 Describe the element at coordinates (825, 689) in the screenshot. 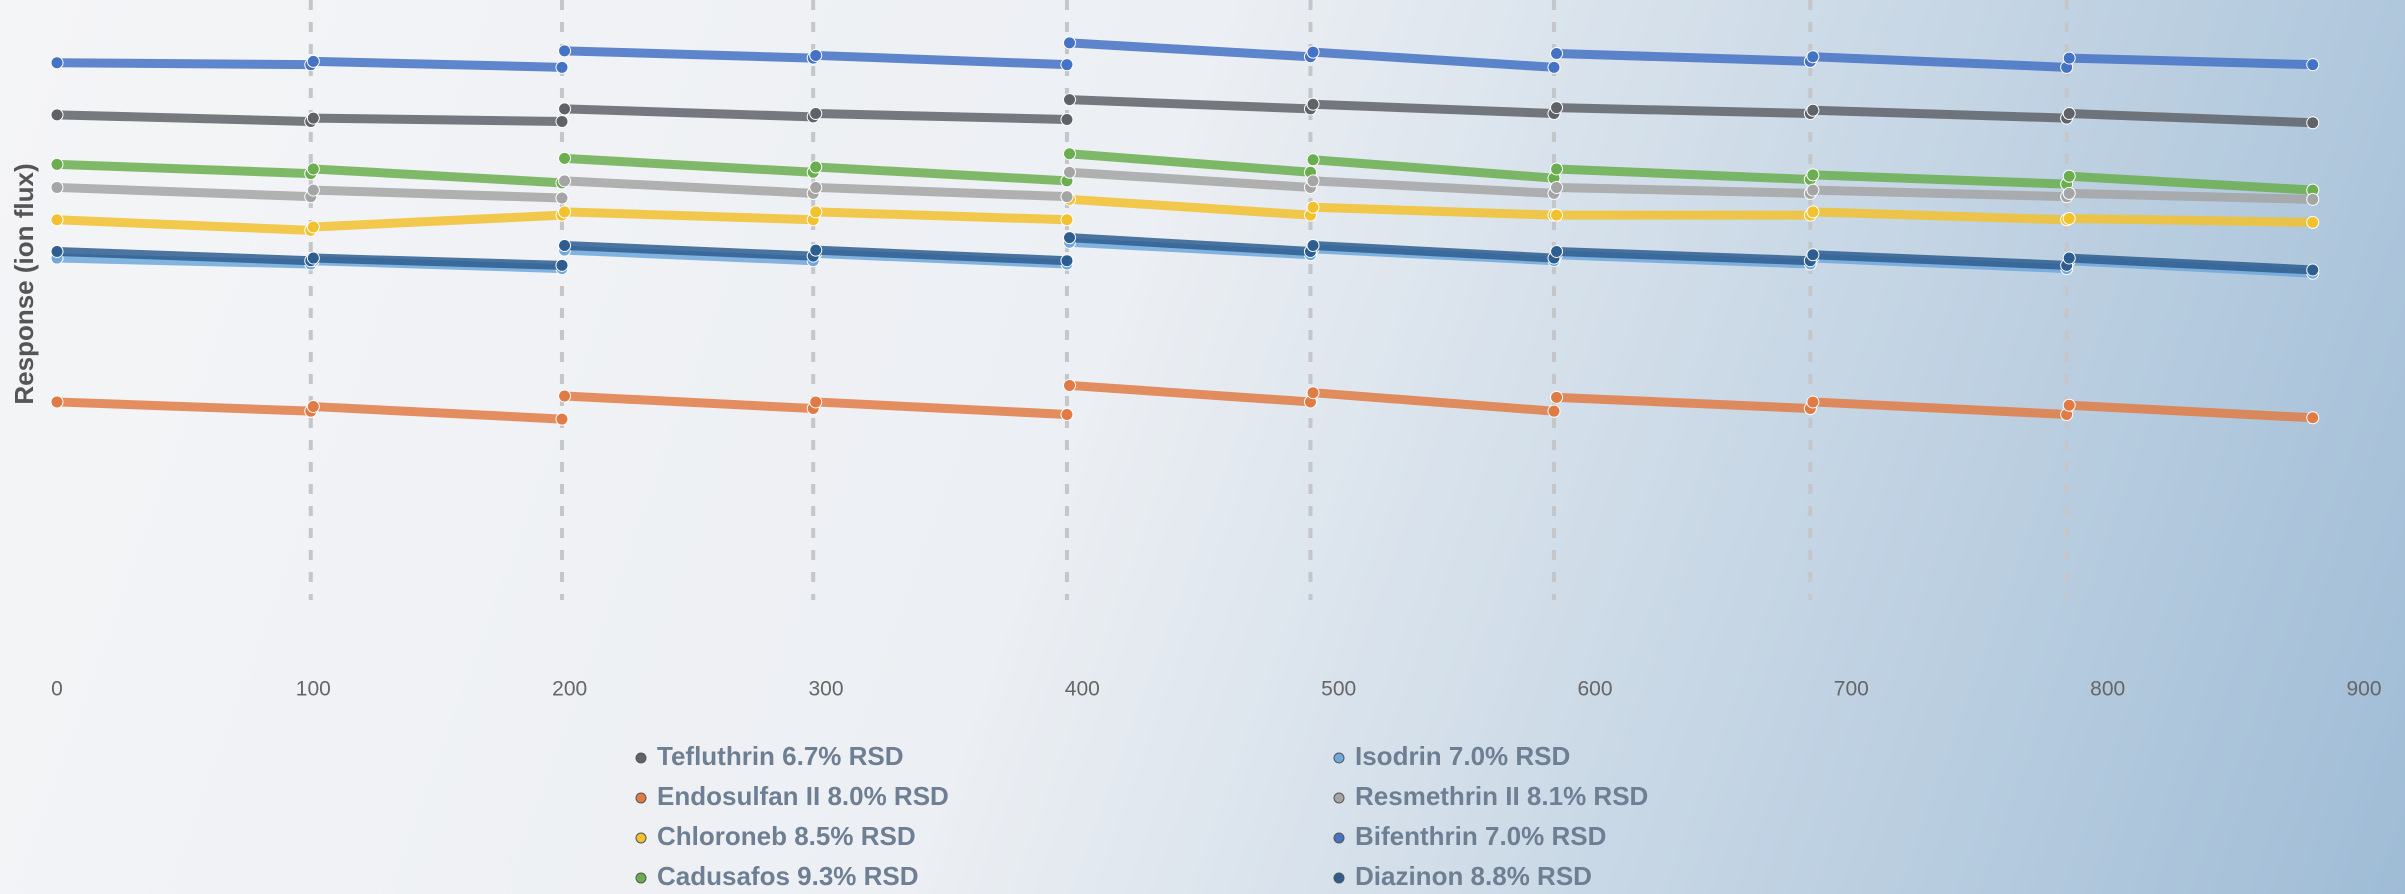

I see `x-tick-label: 300` at that location.